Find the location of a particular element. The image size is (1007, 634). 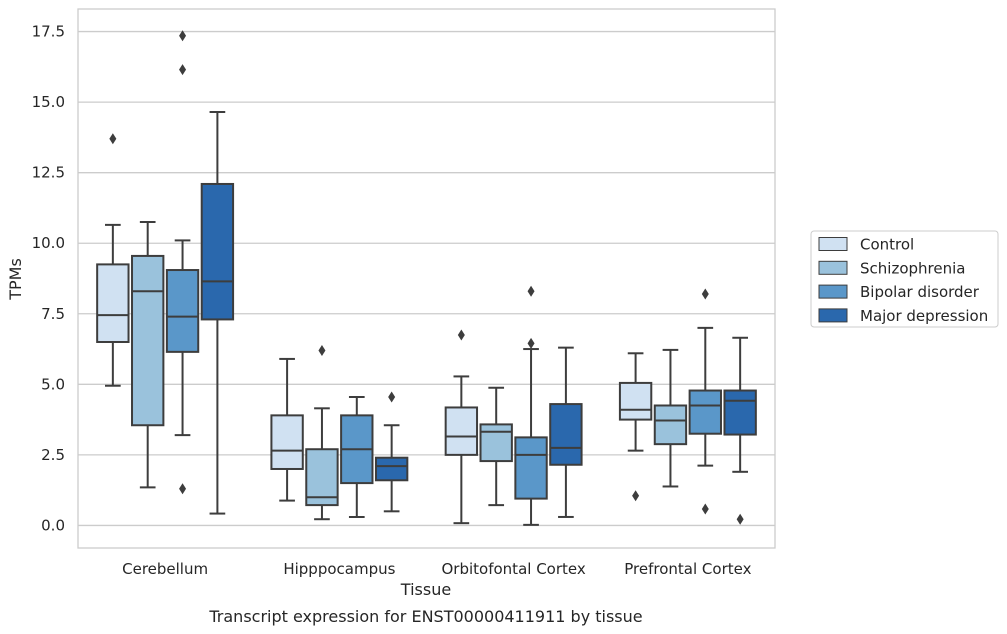

legend-label: Major depression is located at coordinates (924, 316).